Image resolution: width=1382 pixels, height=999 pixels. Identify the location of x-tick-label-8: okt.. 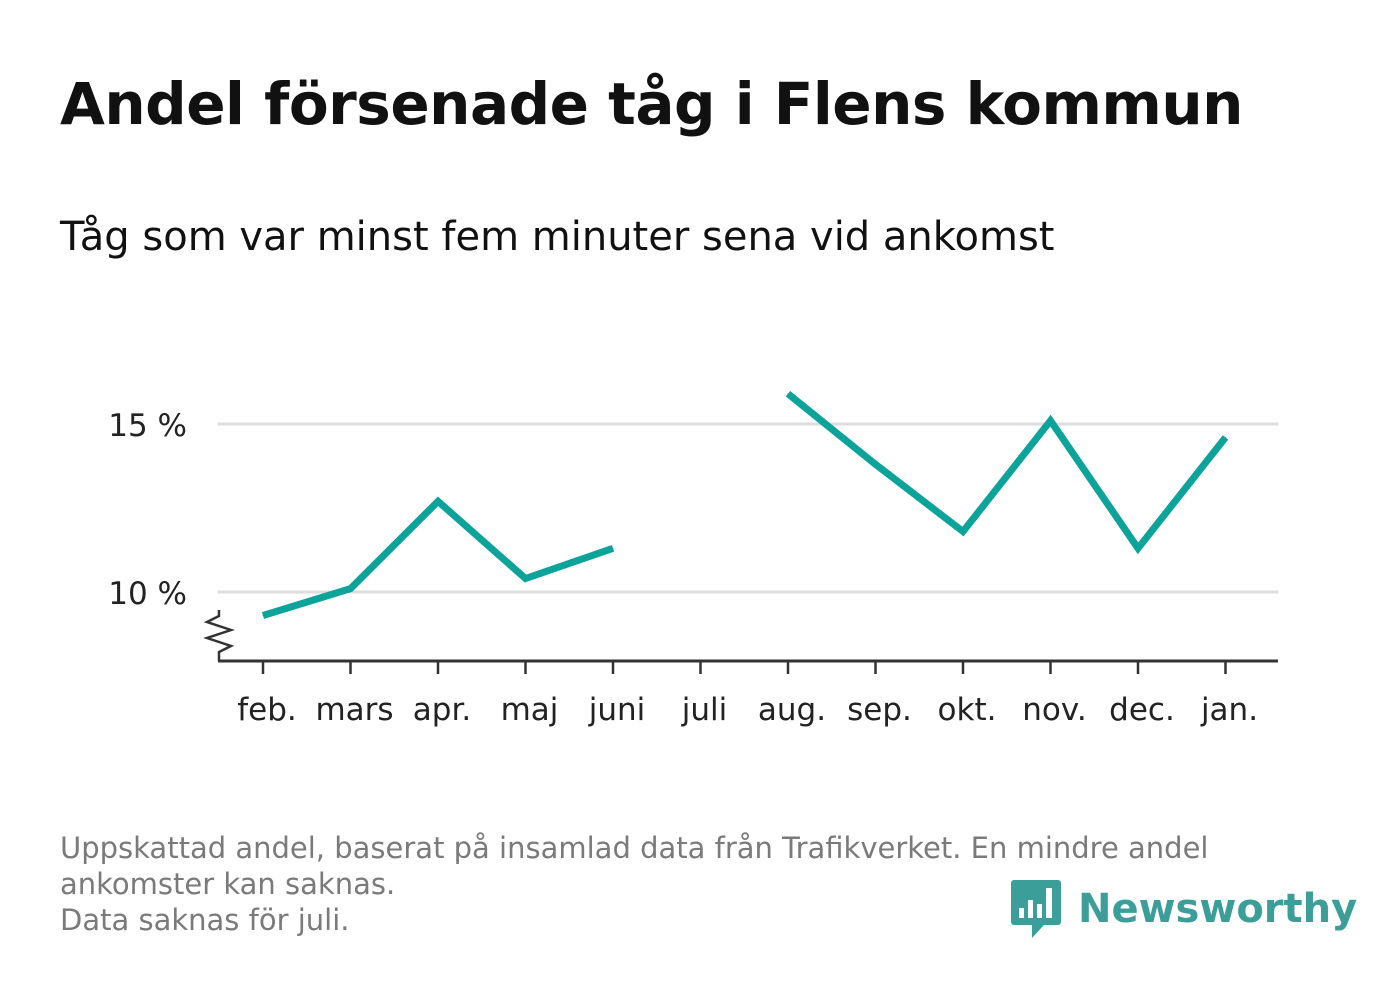
(967, 710).